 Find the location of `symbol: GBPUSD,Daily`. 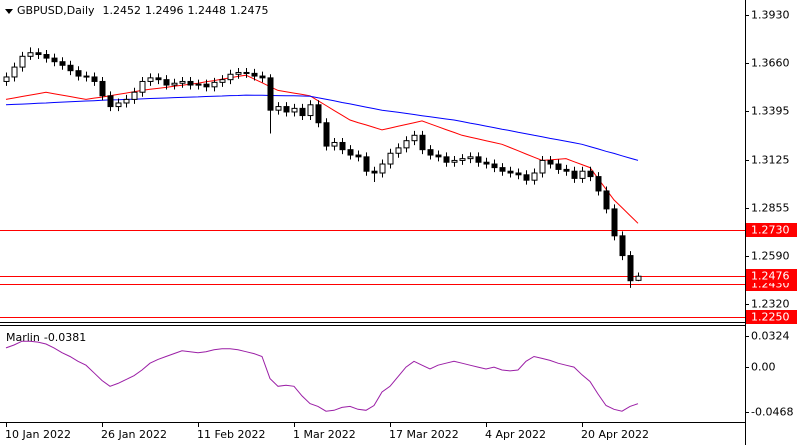

symbol: GBPUSD,Daily is located at coordinates (56, 10).